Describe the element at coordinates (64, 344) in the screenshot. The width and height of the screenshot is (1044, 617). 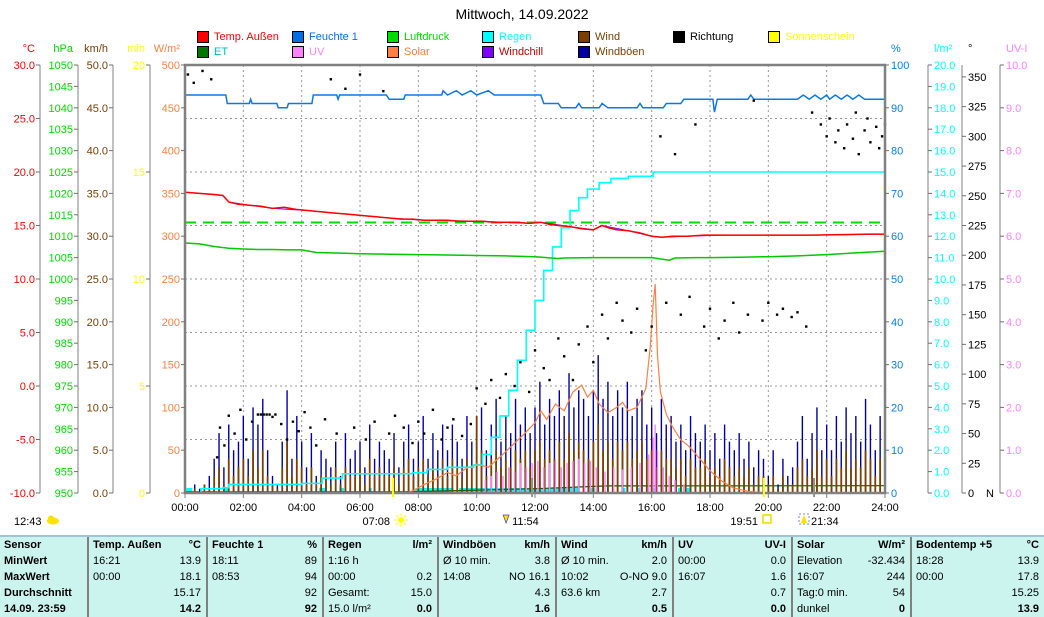
I see `axis-tick-label: 985` at that location.